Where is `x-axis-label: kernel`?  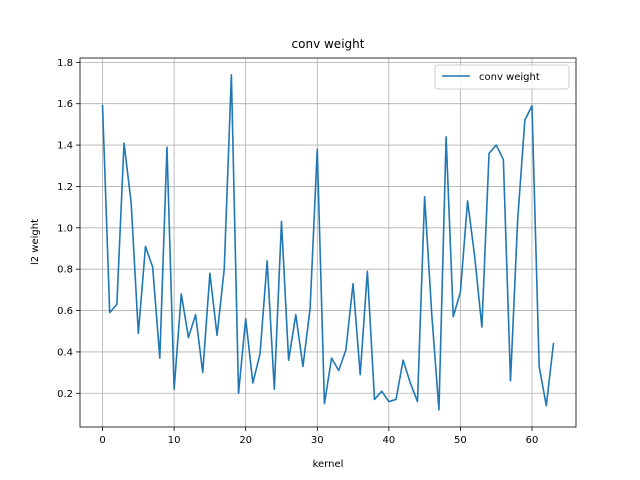 x-axis-label: kernel is located at coordinates (328, 464).